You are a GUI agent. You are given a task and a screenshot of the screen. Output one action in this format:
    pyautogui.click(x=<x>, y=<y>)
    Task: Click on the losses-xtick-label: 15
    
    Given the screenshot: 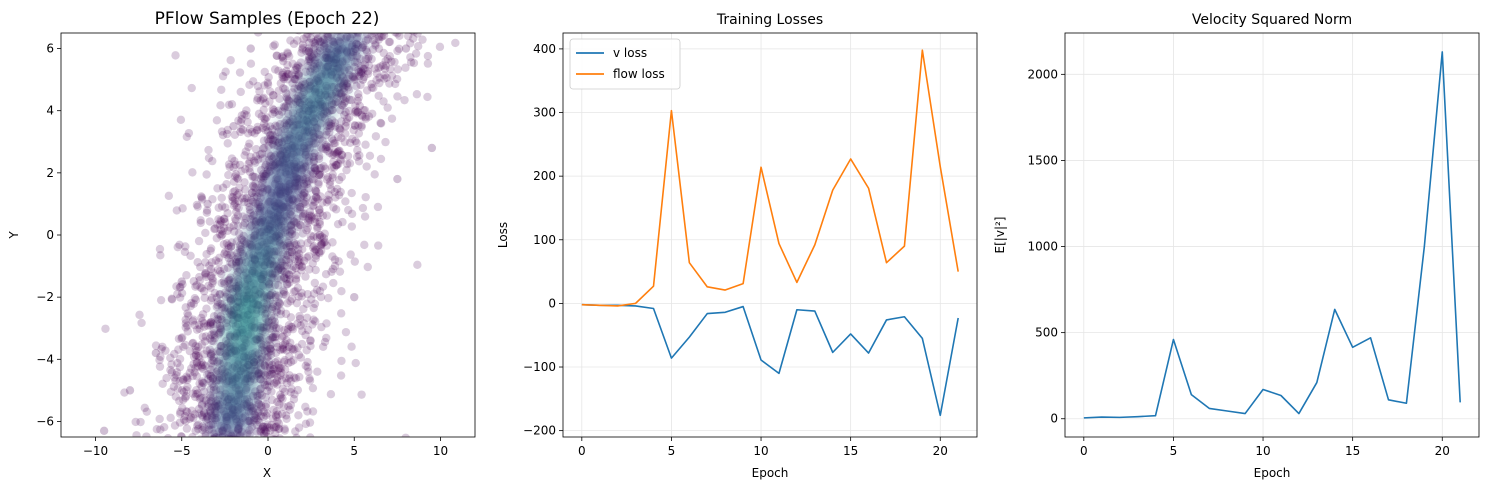 What is the action you would take?
    pyautogui.click(x=850, y=451)
    